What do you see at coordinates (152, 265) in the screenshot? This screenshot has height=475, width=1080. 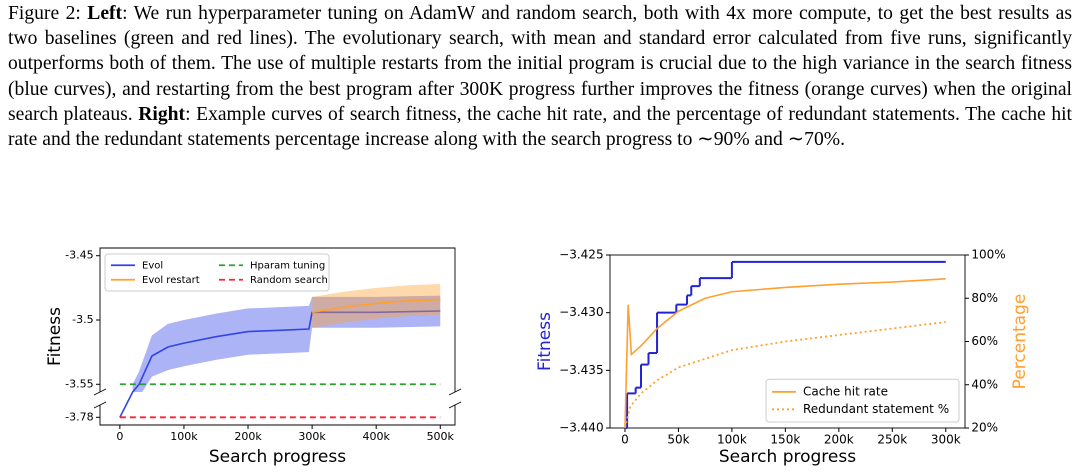 I see `legend-label: Evol` at bounding box center [152, 265].